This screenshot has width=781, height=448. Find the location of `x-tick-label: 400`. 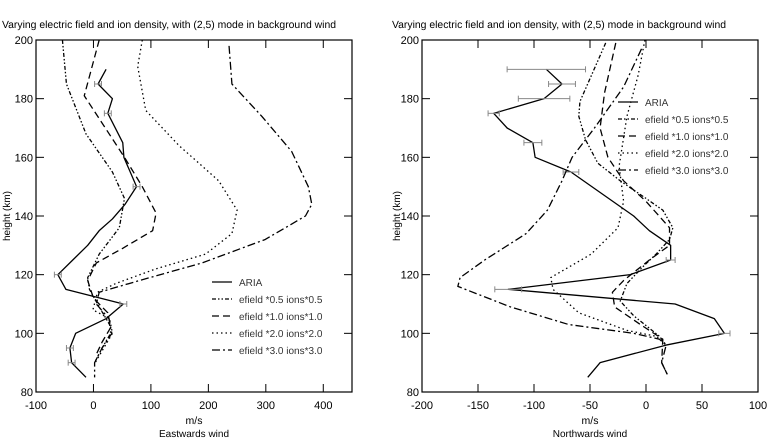

x-tick-label: 400 is located at coordinates (323, 406).